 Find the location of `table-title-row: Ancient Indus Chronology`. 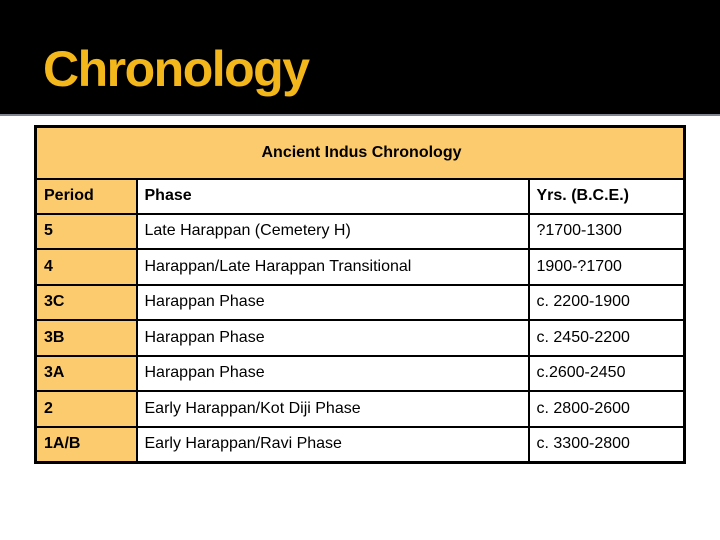

table-title-row: Ancient Indus Chronology is located at coordinates (360, 152).